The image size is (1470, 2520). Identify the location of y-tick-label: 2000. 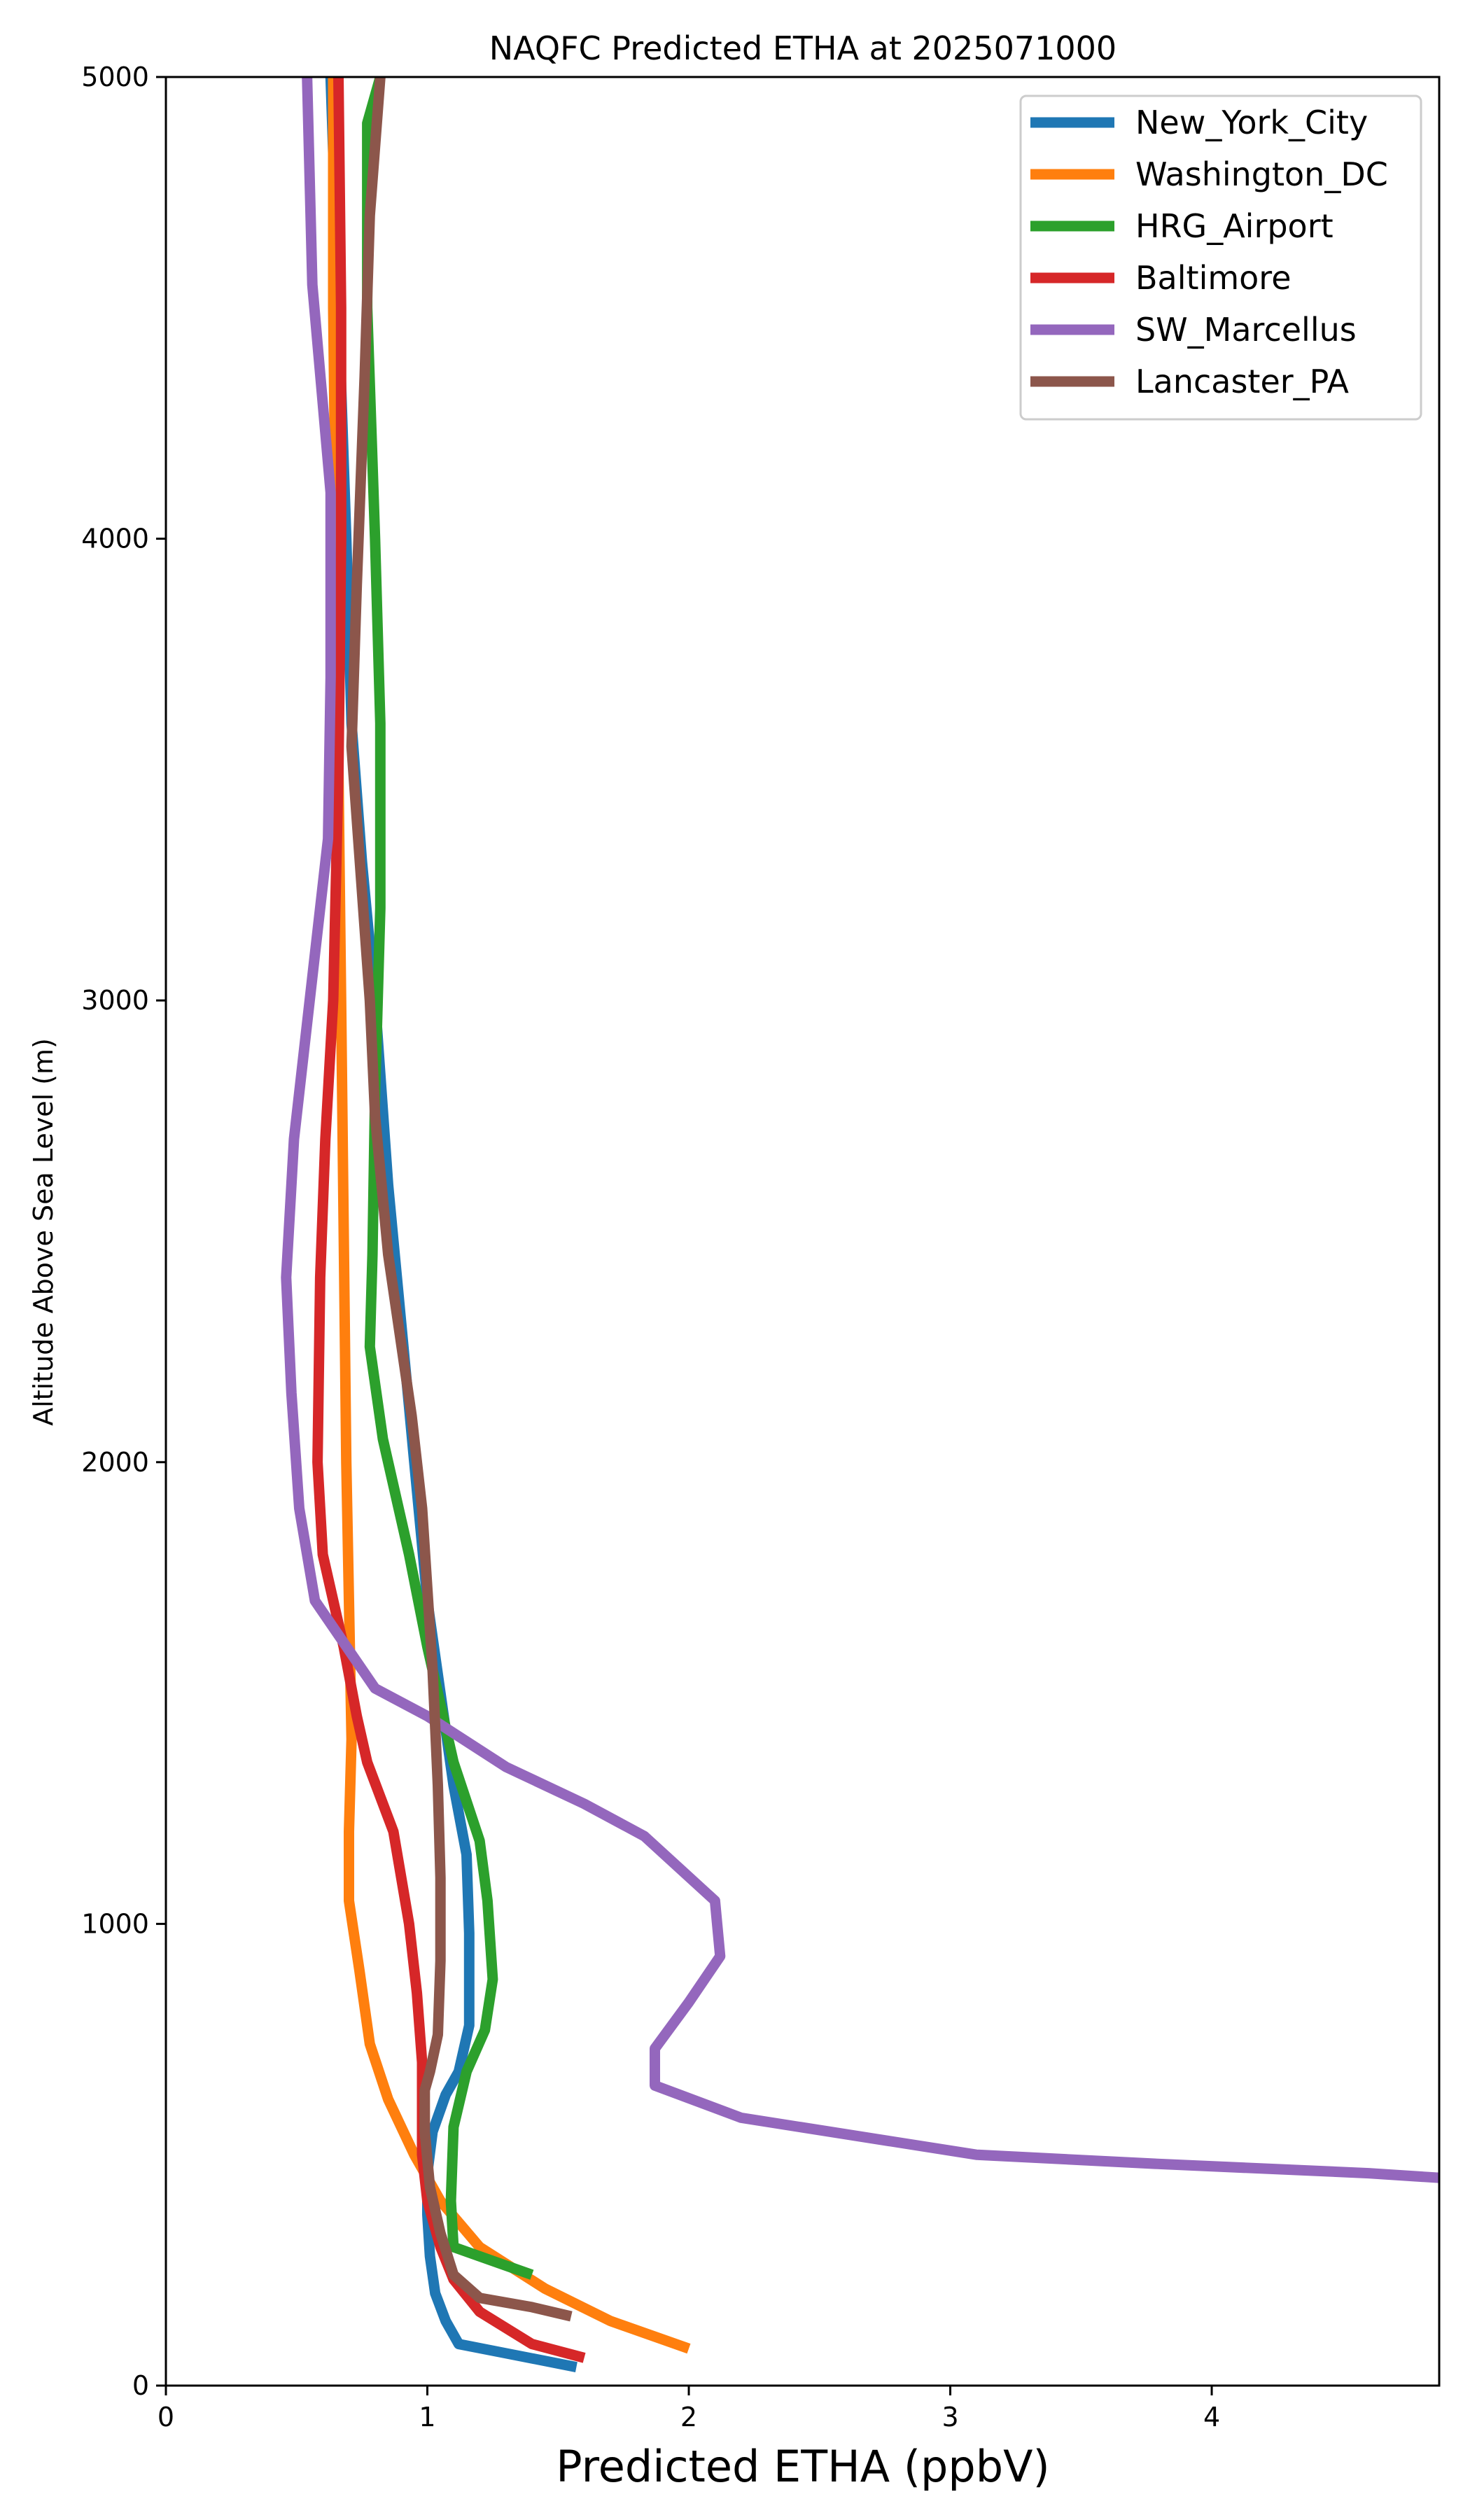
(115, 1462).